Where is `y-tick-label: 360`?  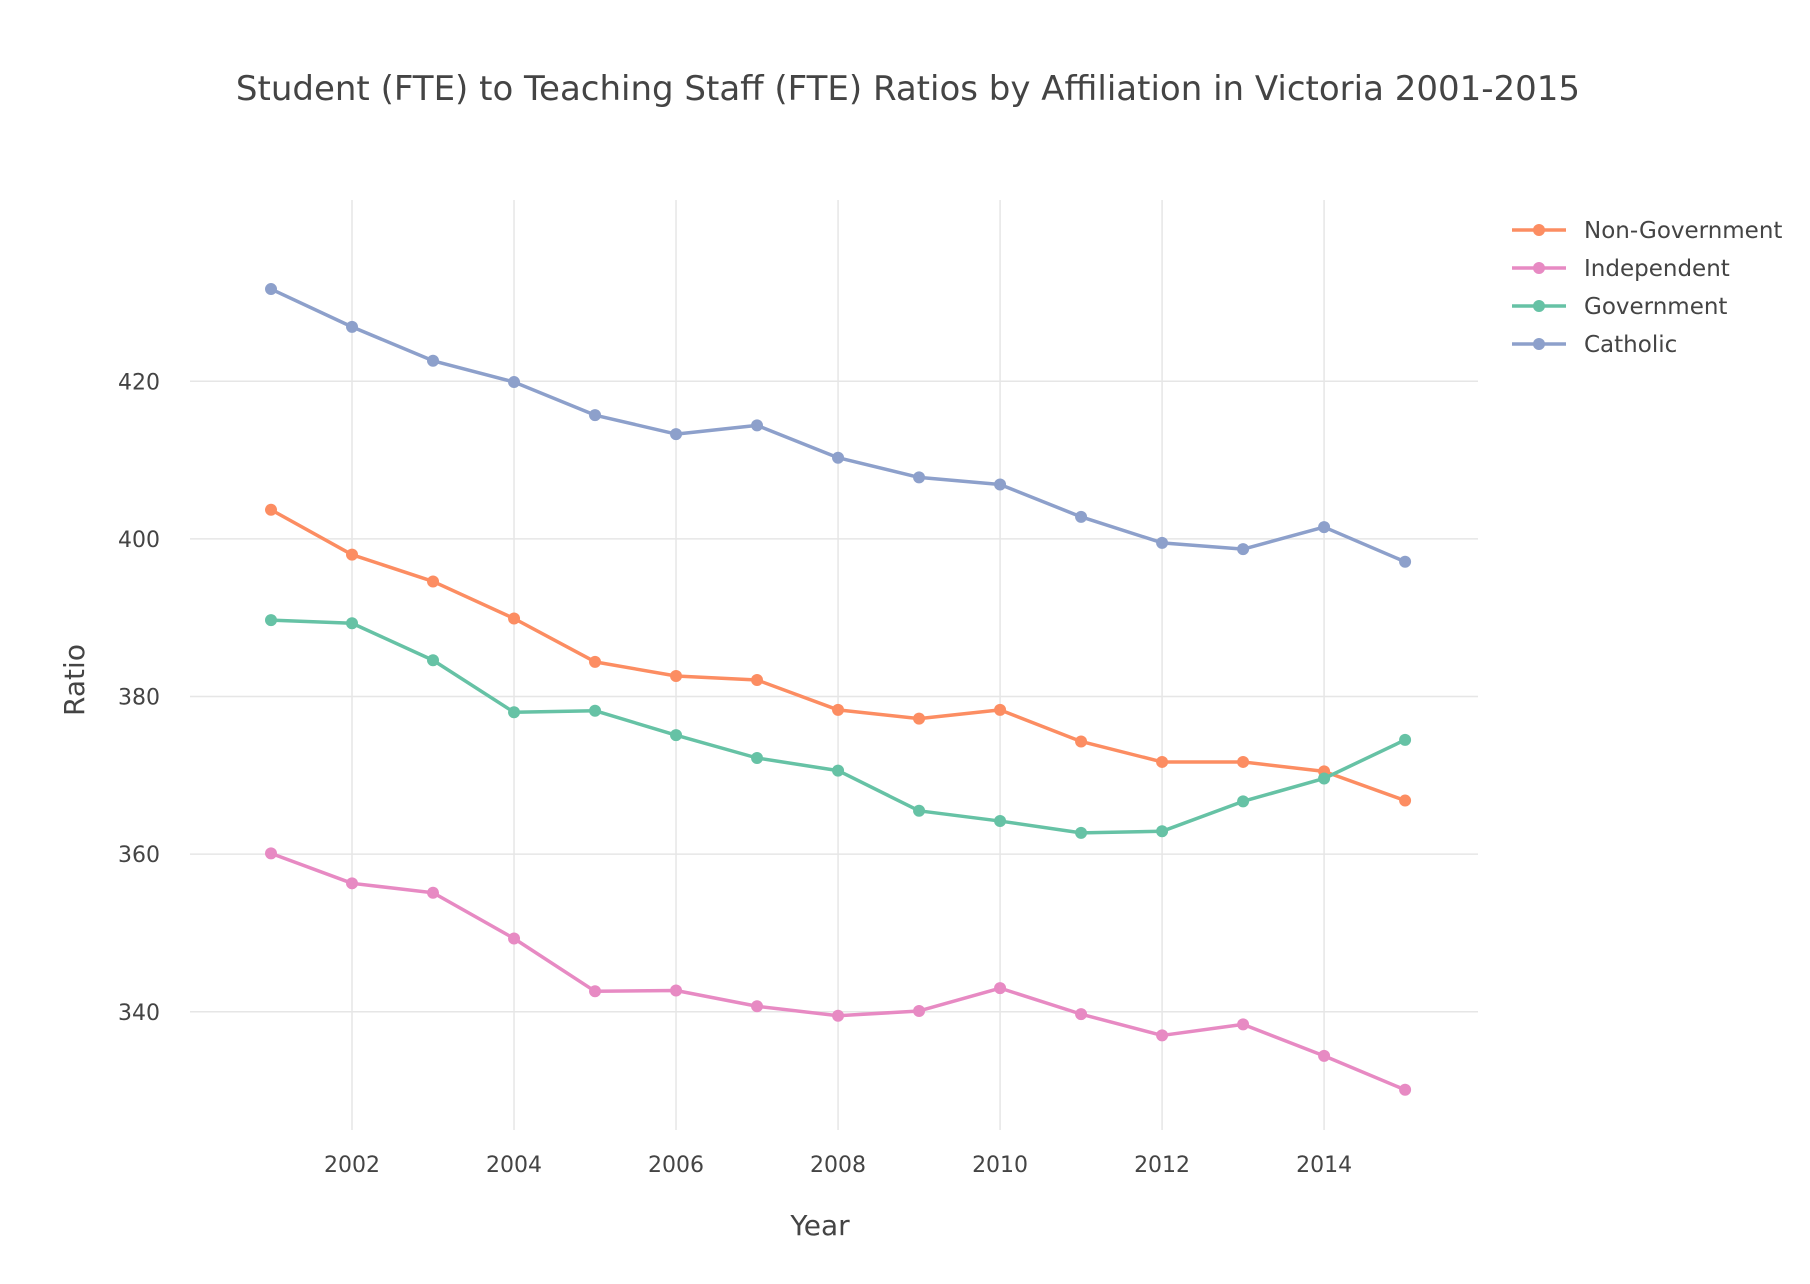
y-tick-label: 360 is located at coordinates (139, 855).